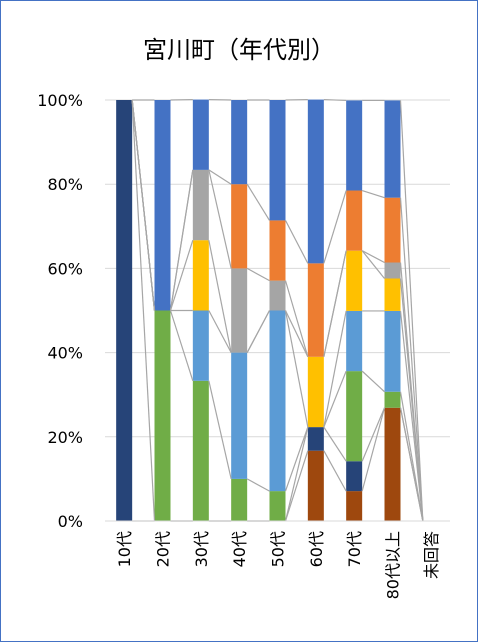 The height and width of the screenshot is (642, 478). I want to click on y-axis: 0% 20% 40% 60% 80% 100%, so click(60, 311).